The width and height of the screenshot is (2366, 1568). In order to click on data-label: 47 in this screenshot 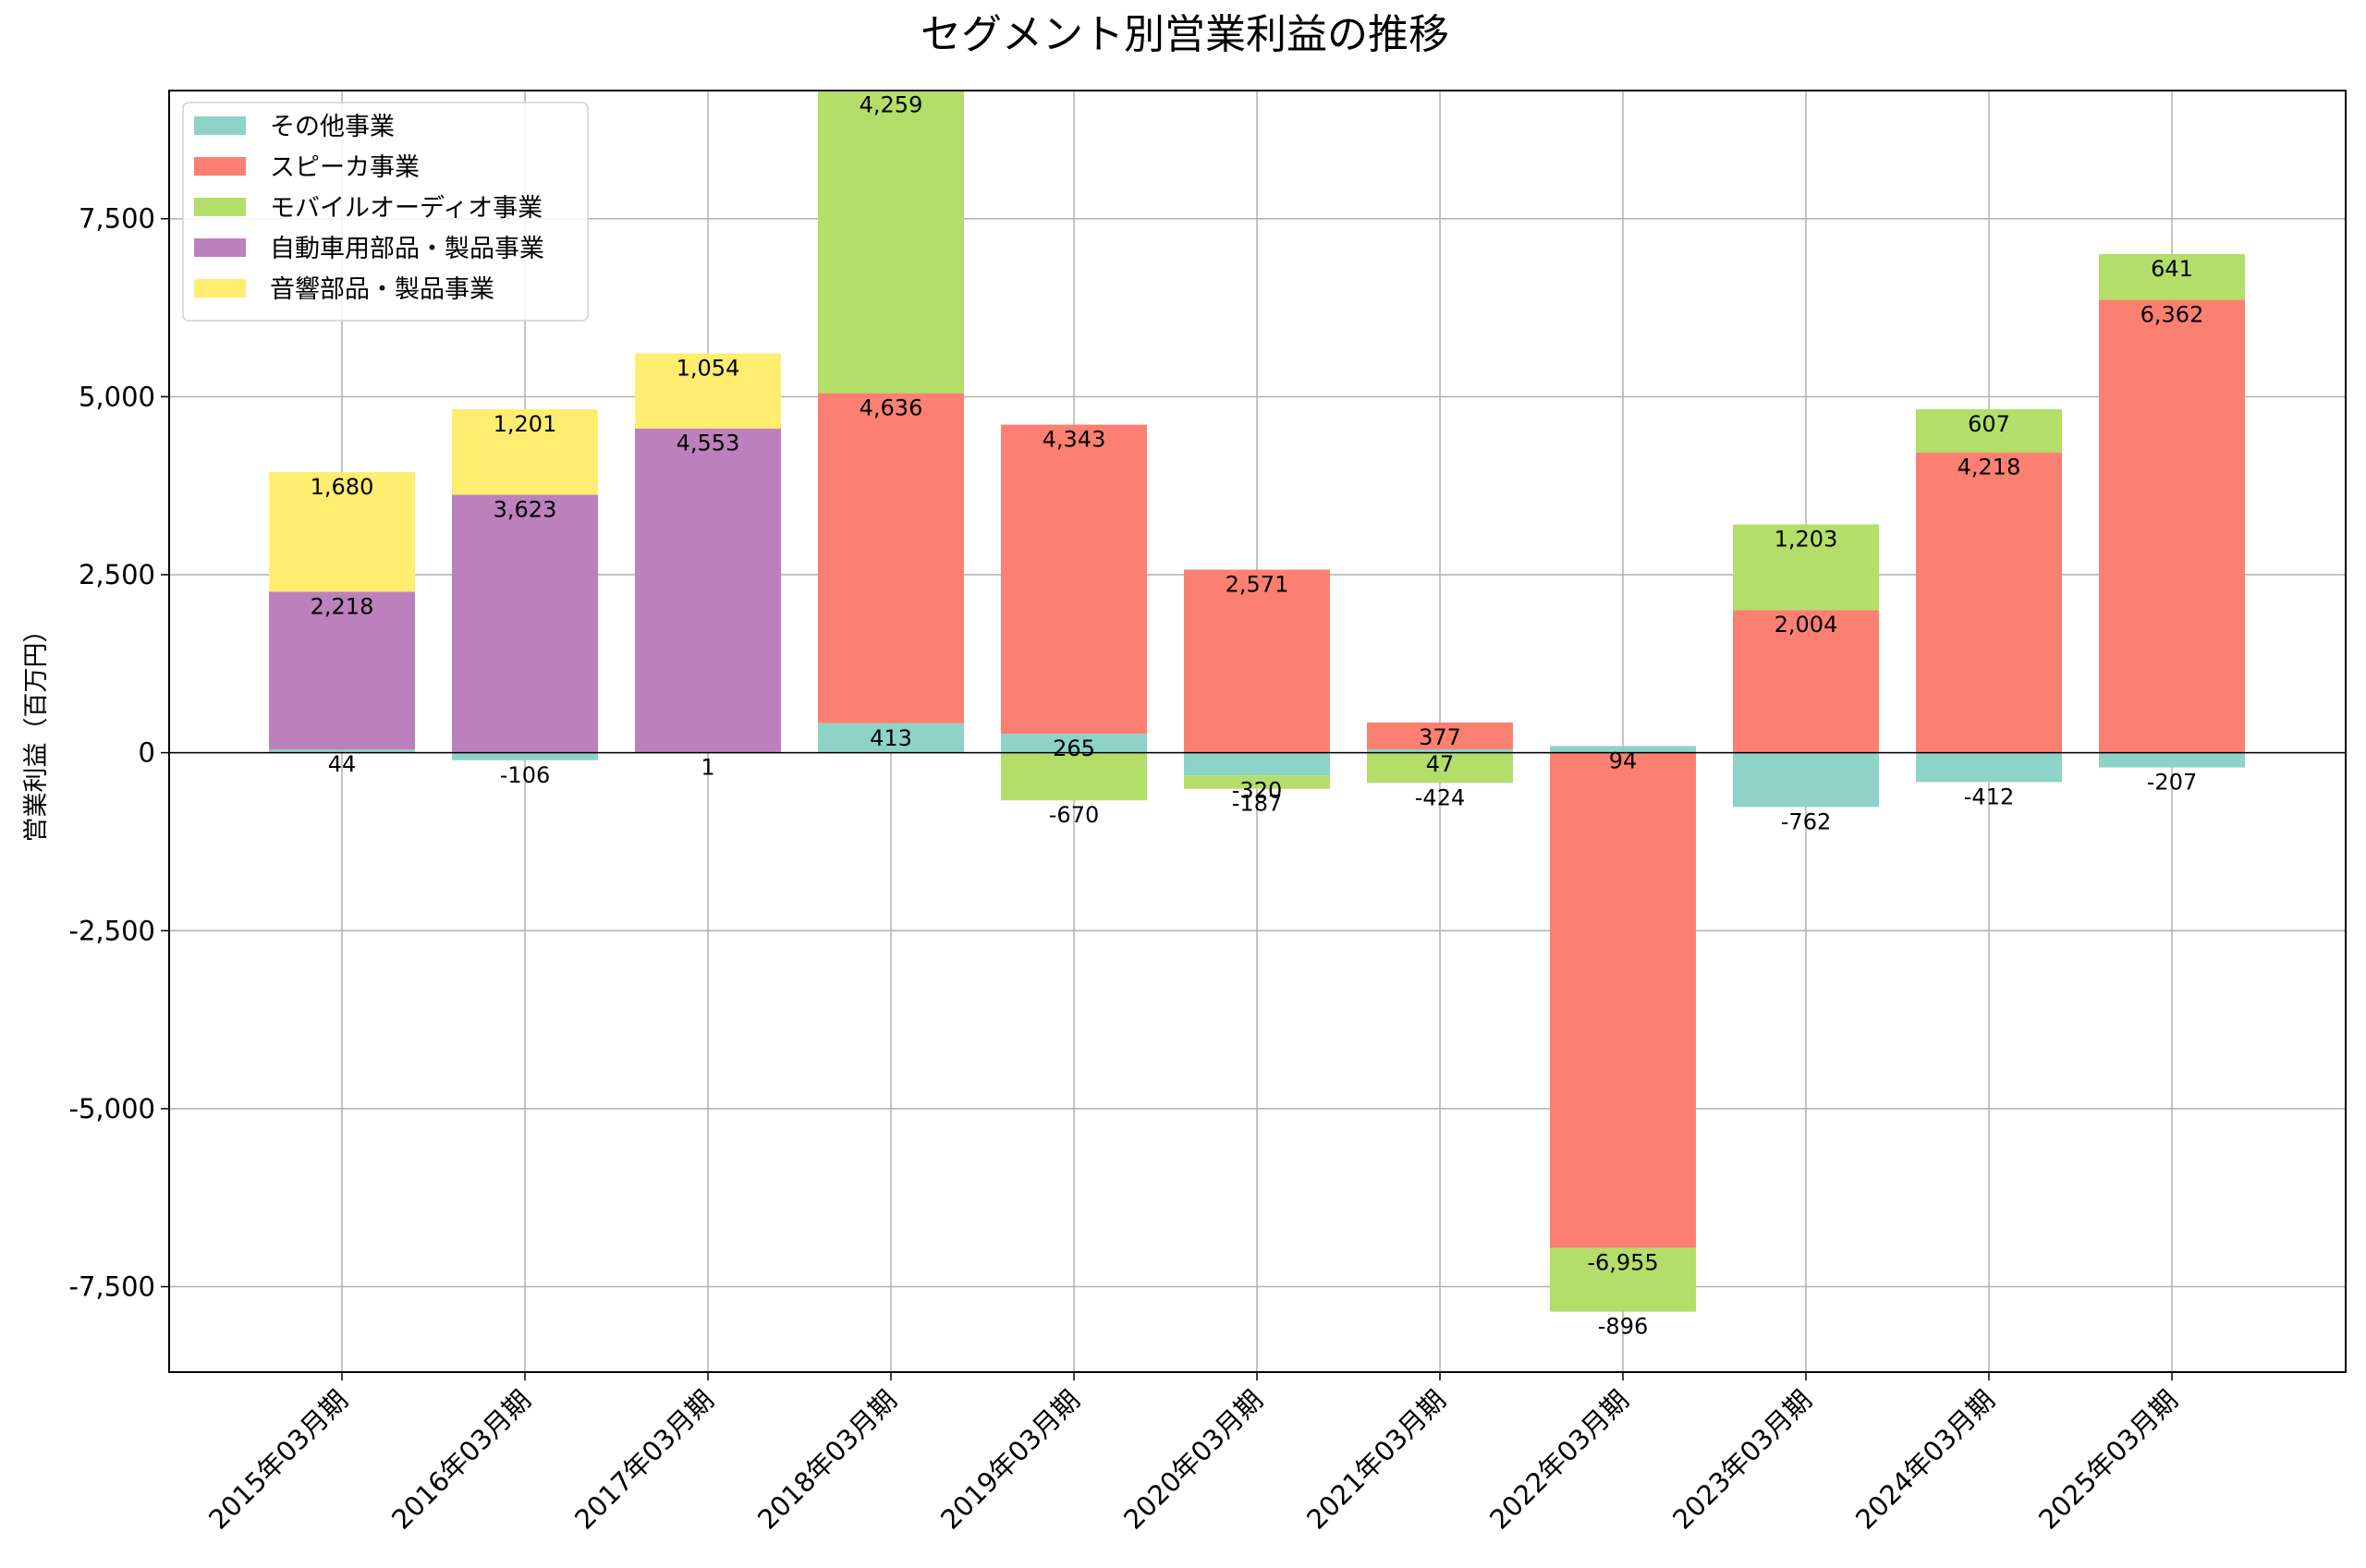, I will do `click(1441, 764)`.